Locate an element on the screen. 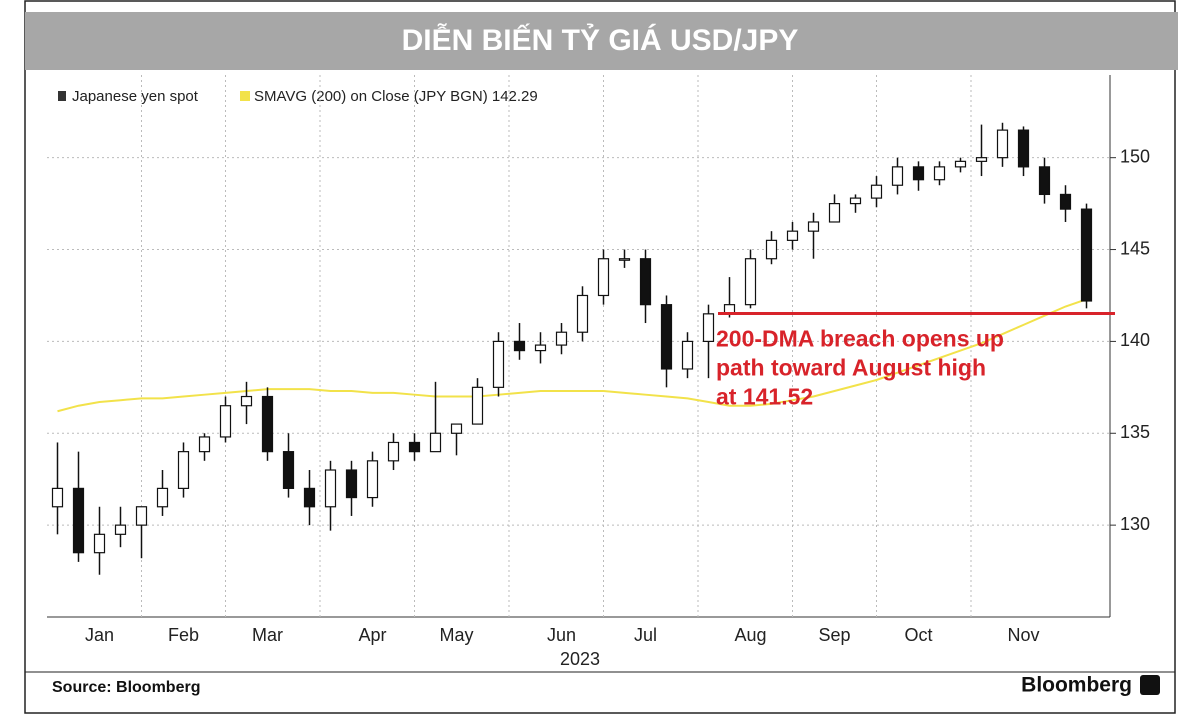 This screenshot has width=1200, height=722. x-tick-label: Jun is located at coordinates (561, 635).